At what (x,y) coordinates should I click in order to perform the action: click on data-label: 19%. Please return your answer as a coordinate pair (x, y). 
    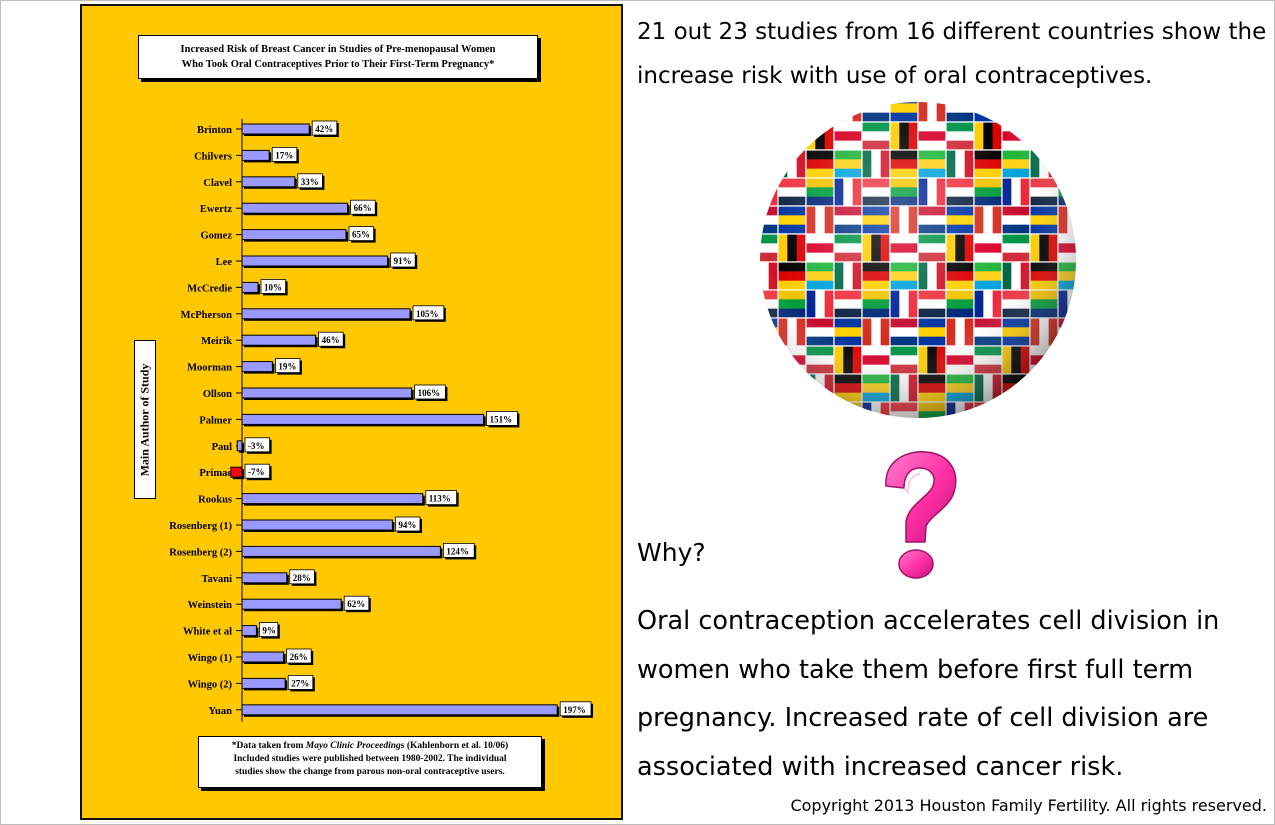
    Looking at the image, I should click on (287, 367).